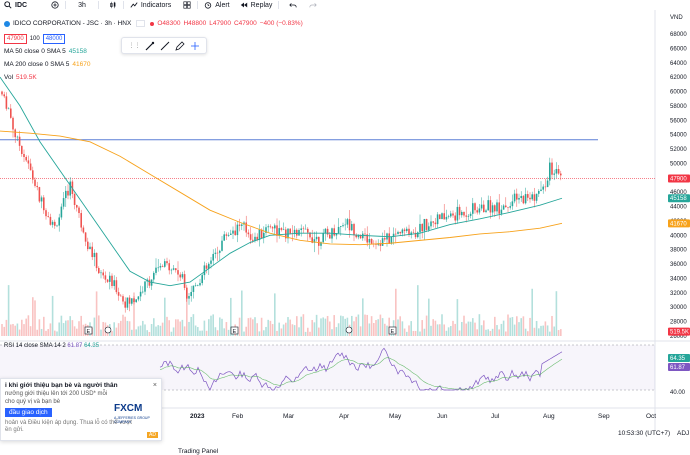  What do you see at coordinates (15, 38) in the screenshot?
I see `sell-button: 47900` at bounding box center [15, 38].